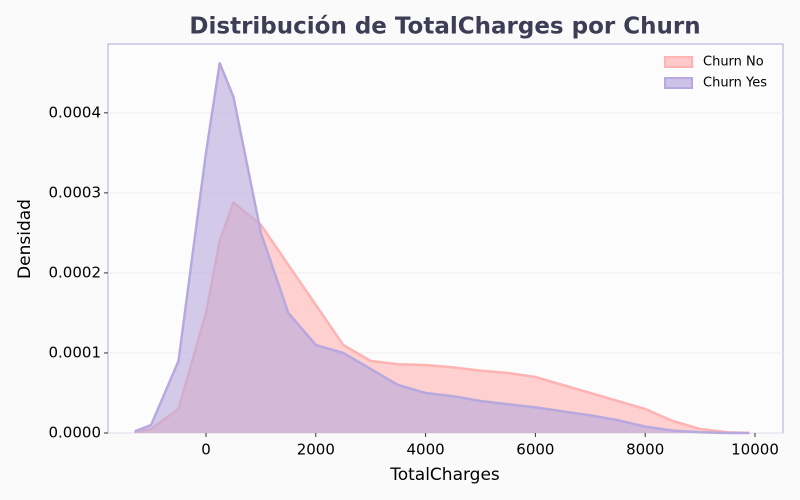 The image size is (800, 500). I want to click on y-tick-label: 0.0002, so click(75, 272).